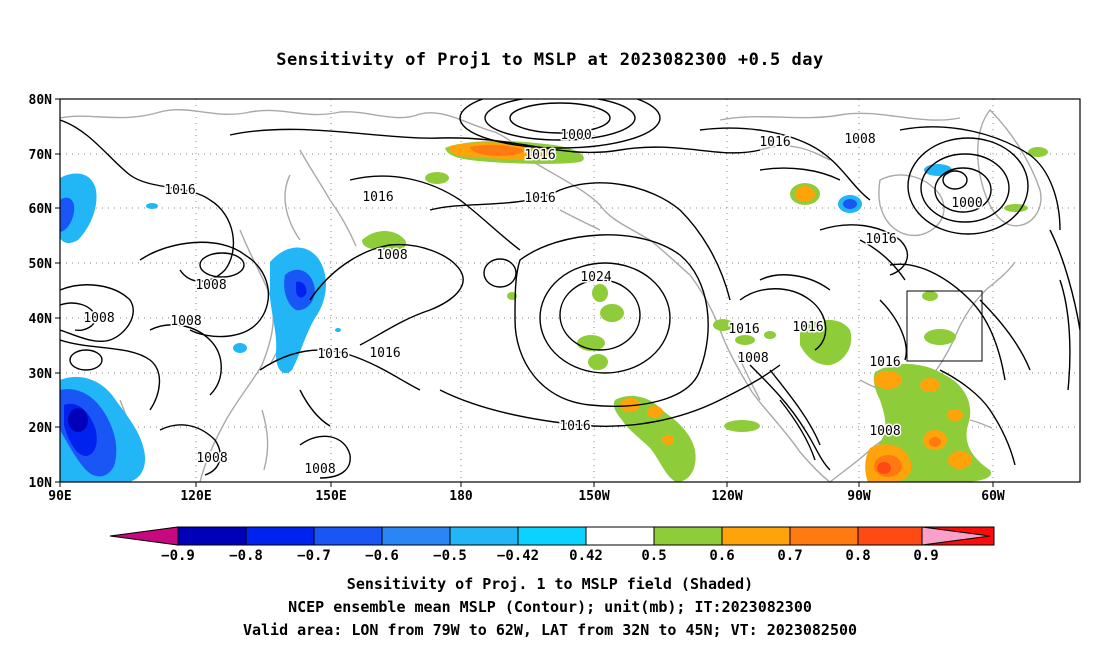 The width and height of the screenshot is (1100, 650). What do you see at coordinates (461, 496) in the screenshot?
I see `lon-label: 180` at bounding box center [461, 496].